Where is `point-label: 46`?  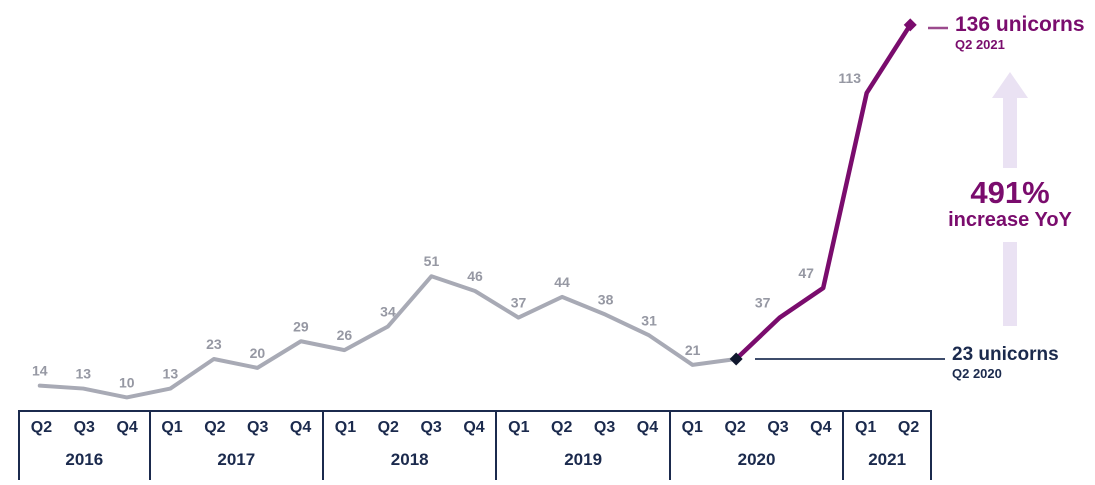 point-label: 46 is located at coordinates (475, 276).